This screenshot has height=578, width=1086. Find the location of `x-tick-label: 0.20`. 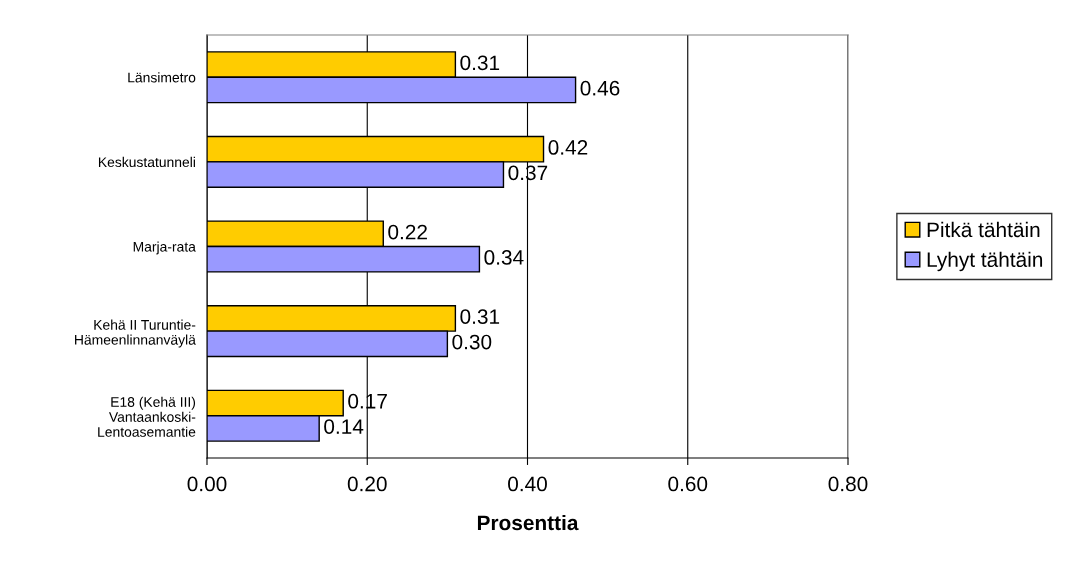

x-tick-label: 0.20 is located at coordinates (367, 484).